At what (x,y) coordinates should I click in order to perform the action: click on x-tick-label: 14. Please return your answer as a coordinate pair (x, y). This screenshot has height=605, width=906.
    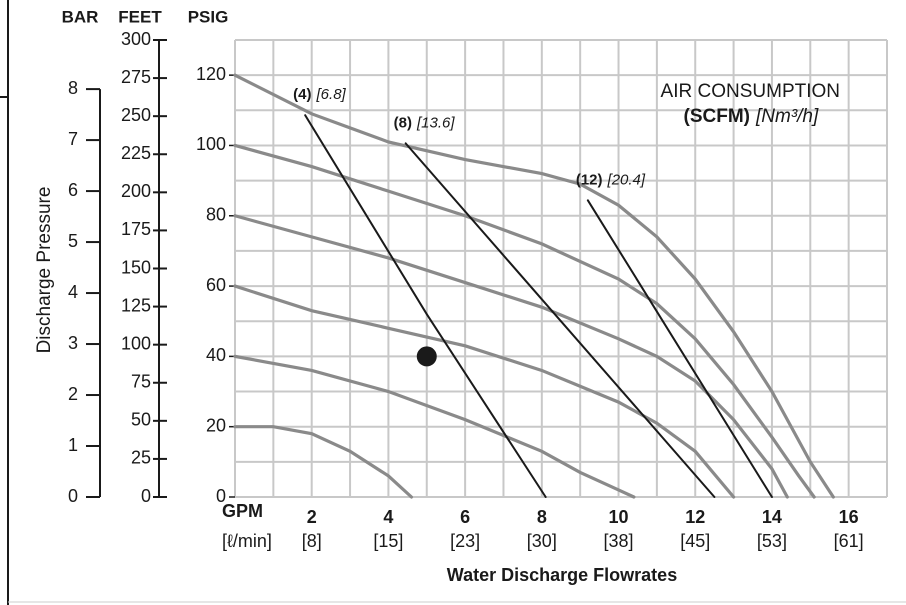
    Looking at the image, I should click on (772, 517).